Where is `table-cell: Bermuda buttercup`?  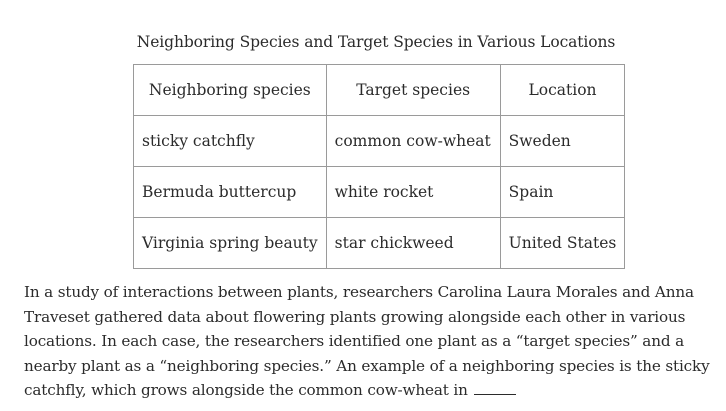 table-cell: Bermuda buttercup is located at coordinates (230, 192).